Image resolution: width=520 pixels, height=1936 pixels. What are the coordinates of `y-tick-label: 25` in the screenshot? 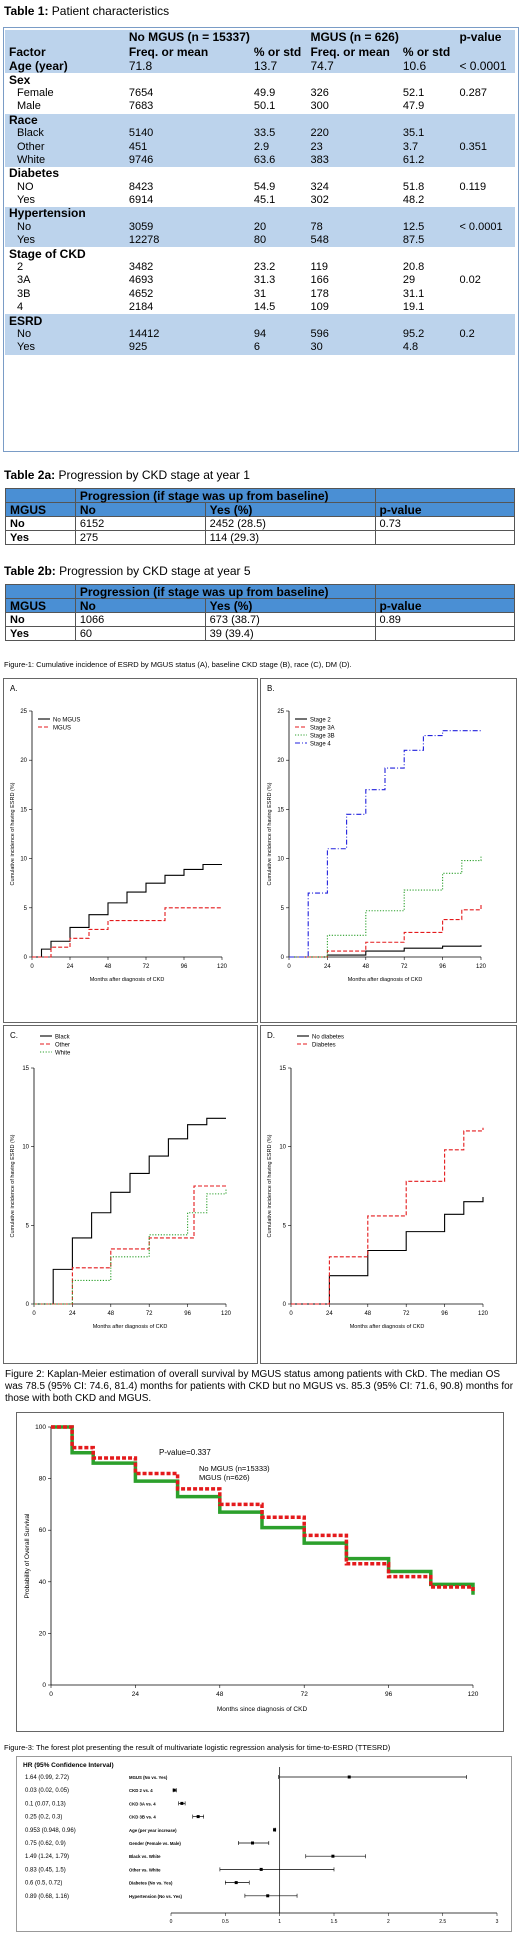 It's located at (23, 712).